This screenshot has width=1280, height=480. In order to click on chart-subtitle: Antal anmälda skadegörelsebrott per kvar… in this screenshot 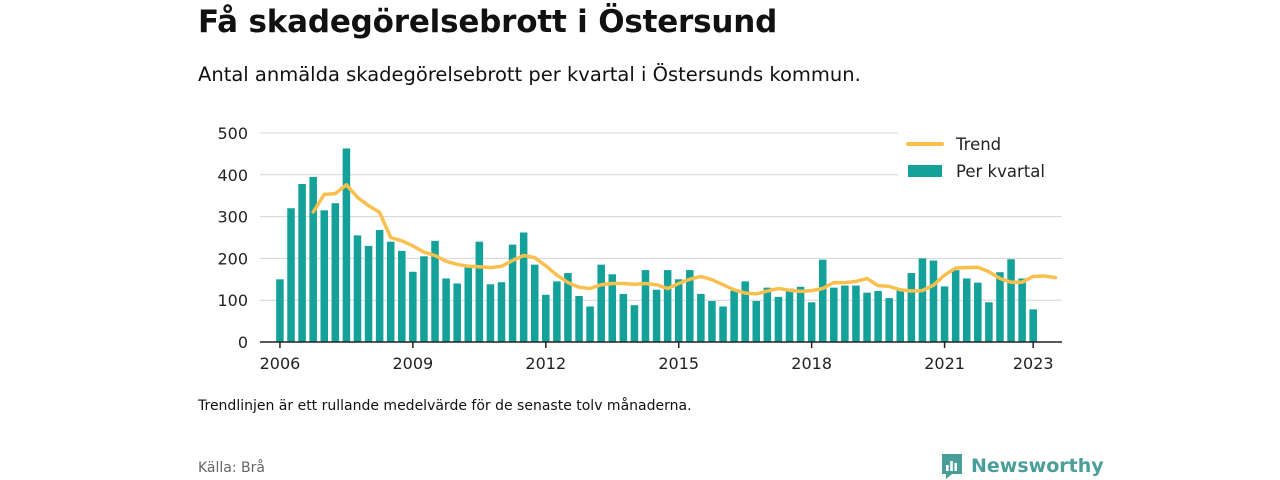, I will do `click(529, 74)`.